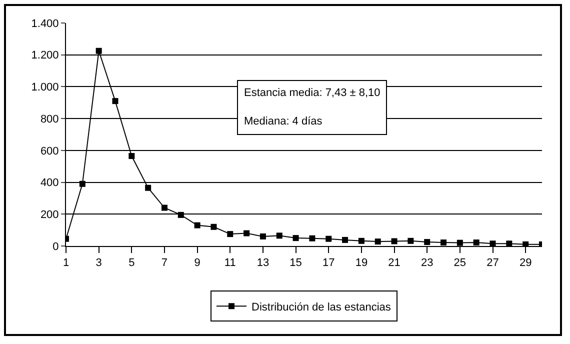  What do you see at coordinates (328, 263) in the screenshot?
I see `x-tick-label: 17` at bounding box center [328, 263].